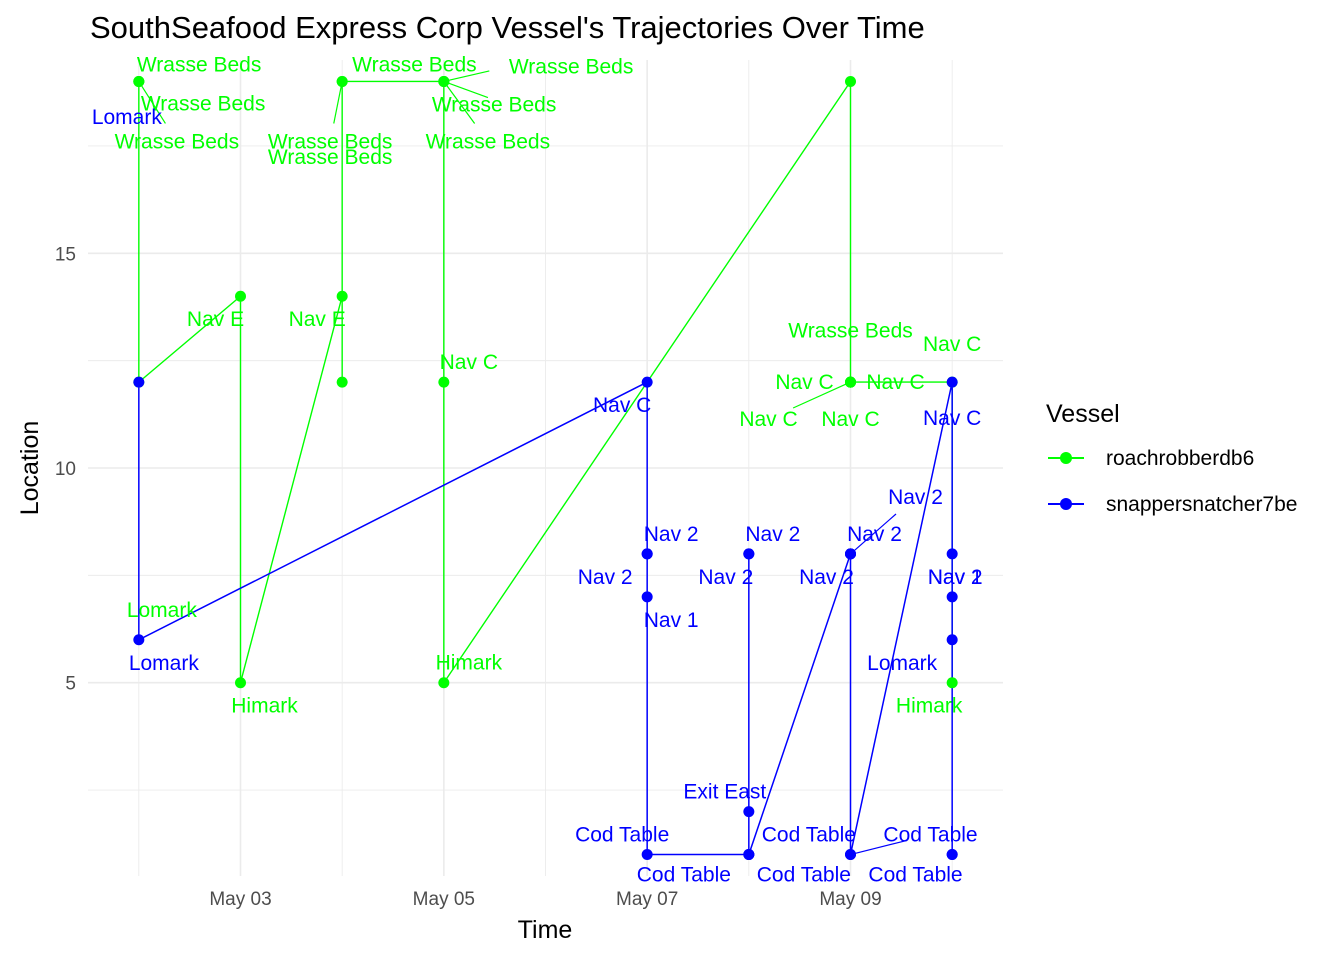  What do you see at coordinates (1083, 414) in the screenshot?
I see `legend-title: Vessel` at bounding box center [1083, 414].